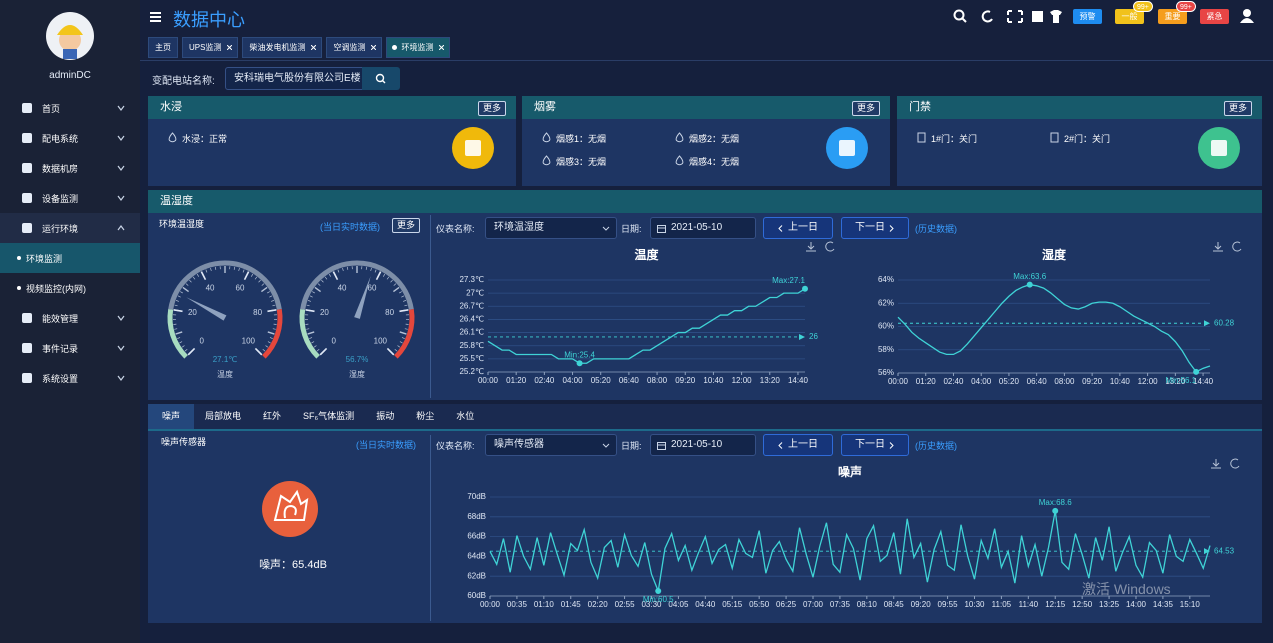  What do you see at coordinates (551, 228) in the screenshot?
I see `meter-select: 环境温湿度` at bounding box center [551, 228].